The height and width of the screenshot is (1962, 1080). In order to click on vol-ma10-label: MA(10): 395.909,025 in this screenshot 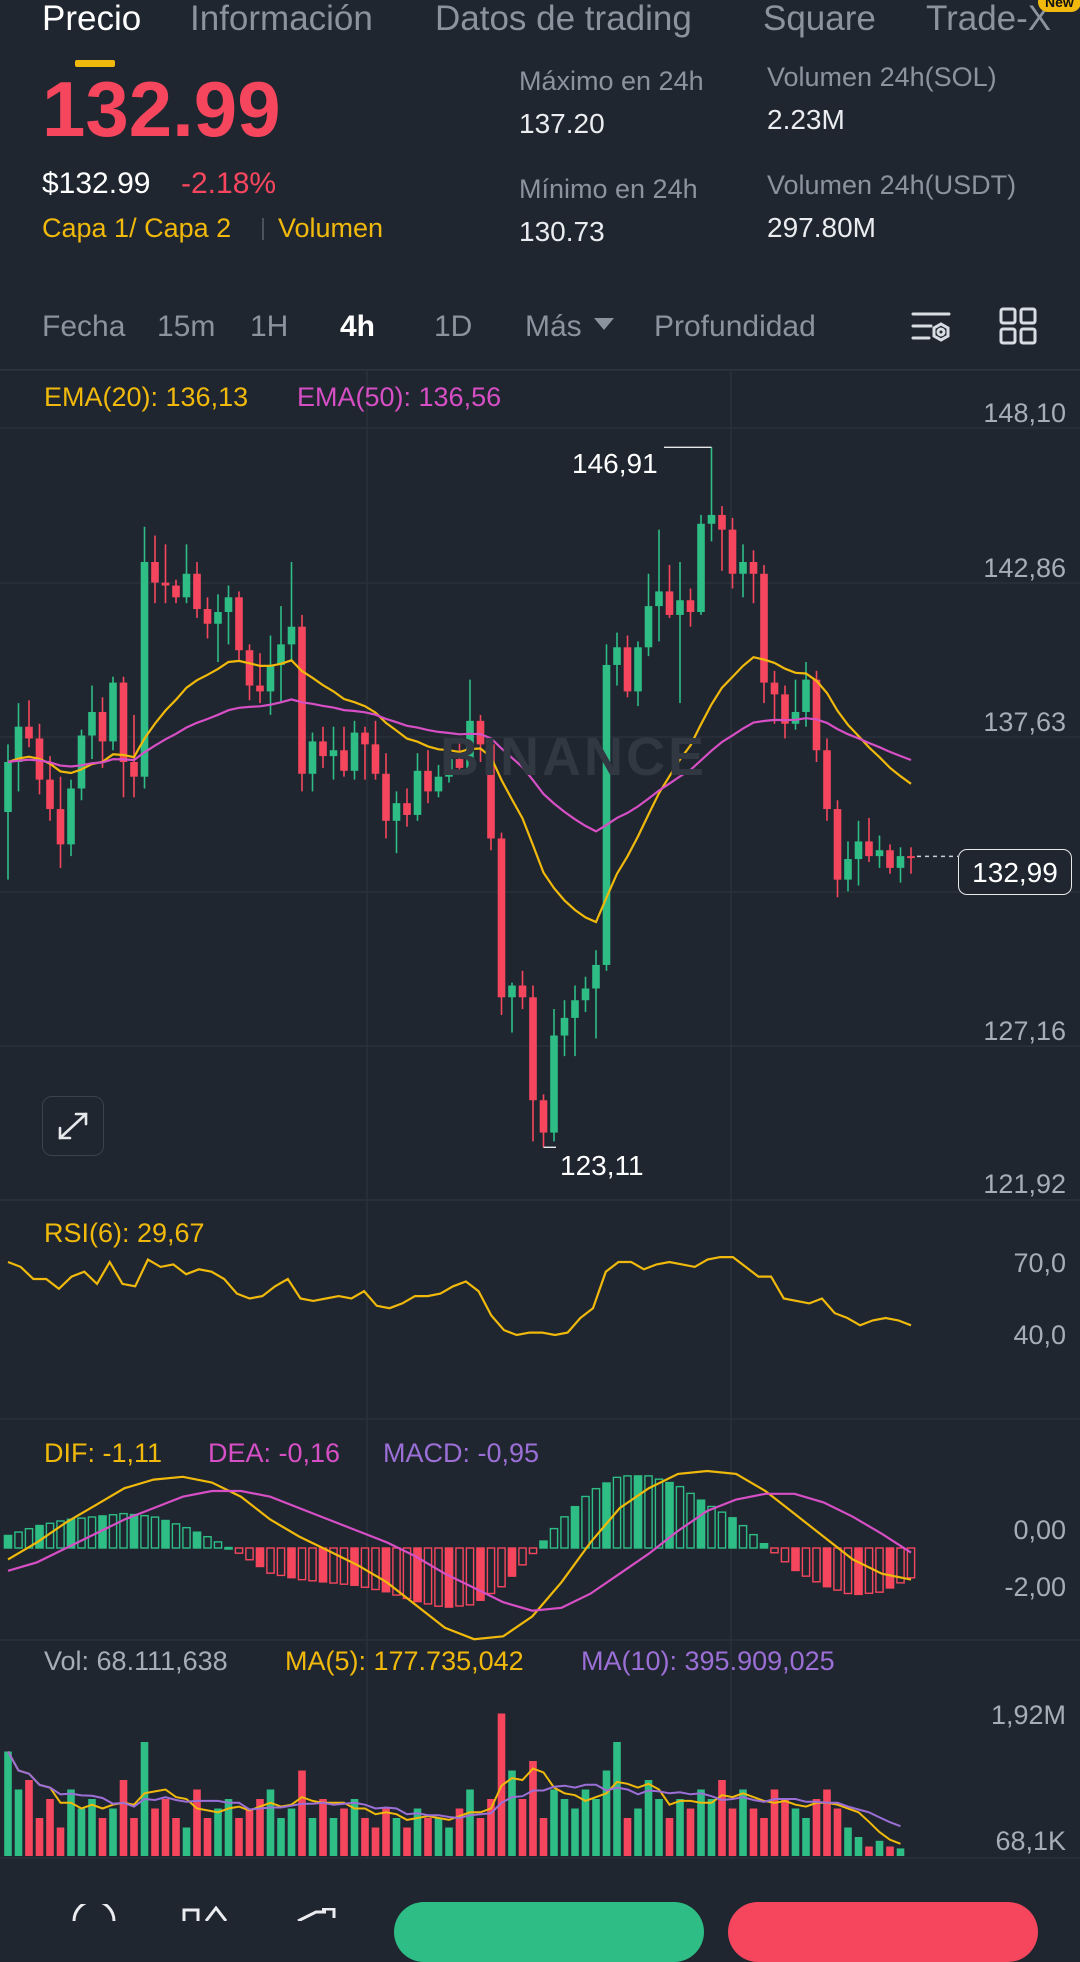, I will do `click(708, 1661)`.